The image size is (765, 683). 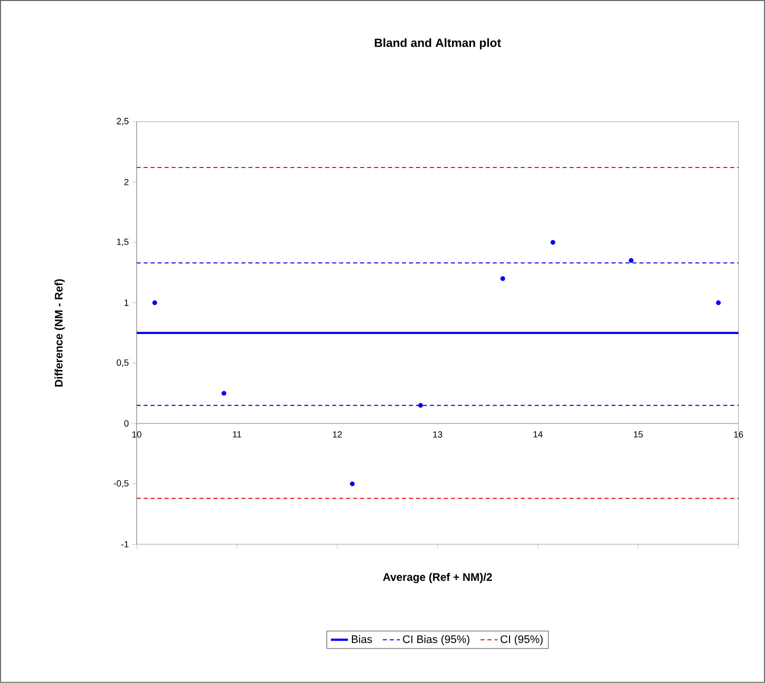 I want to click on y-tick-label: 0,5, so click(x=122, y=363).